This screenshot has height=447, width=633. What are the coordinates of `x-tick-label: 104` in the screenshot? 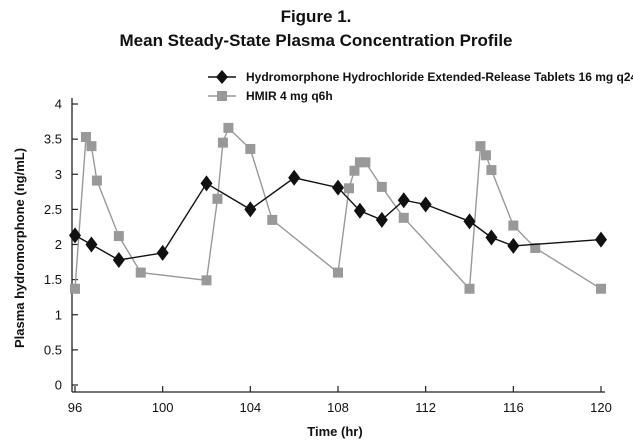 It's located at (250, 407).